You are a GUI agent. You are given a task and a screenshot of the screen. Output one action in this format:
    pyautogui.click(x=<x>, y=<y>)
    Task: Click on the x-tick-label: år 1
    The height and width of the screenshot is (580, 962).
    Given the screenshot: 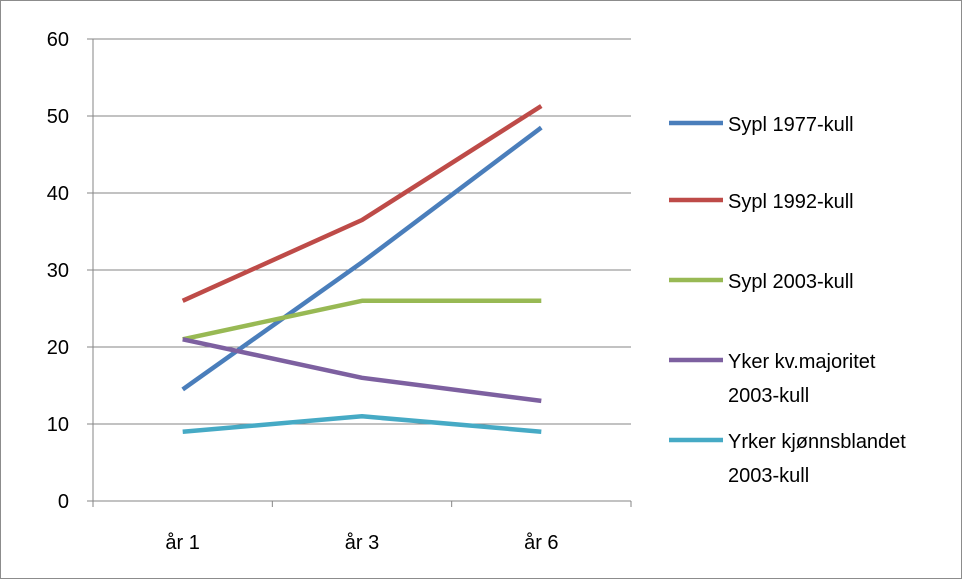 What is the action you would take?
    pyautogui.click(x=182, y=543)
    